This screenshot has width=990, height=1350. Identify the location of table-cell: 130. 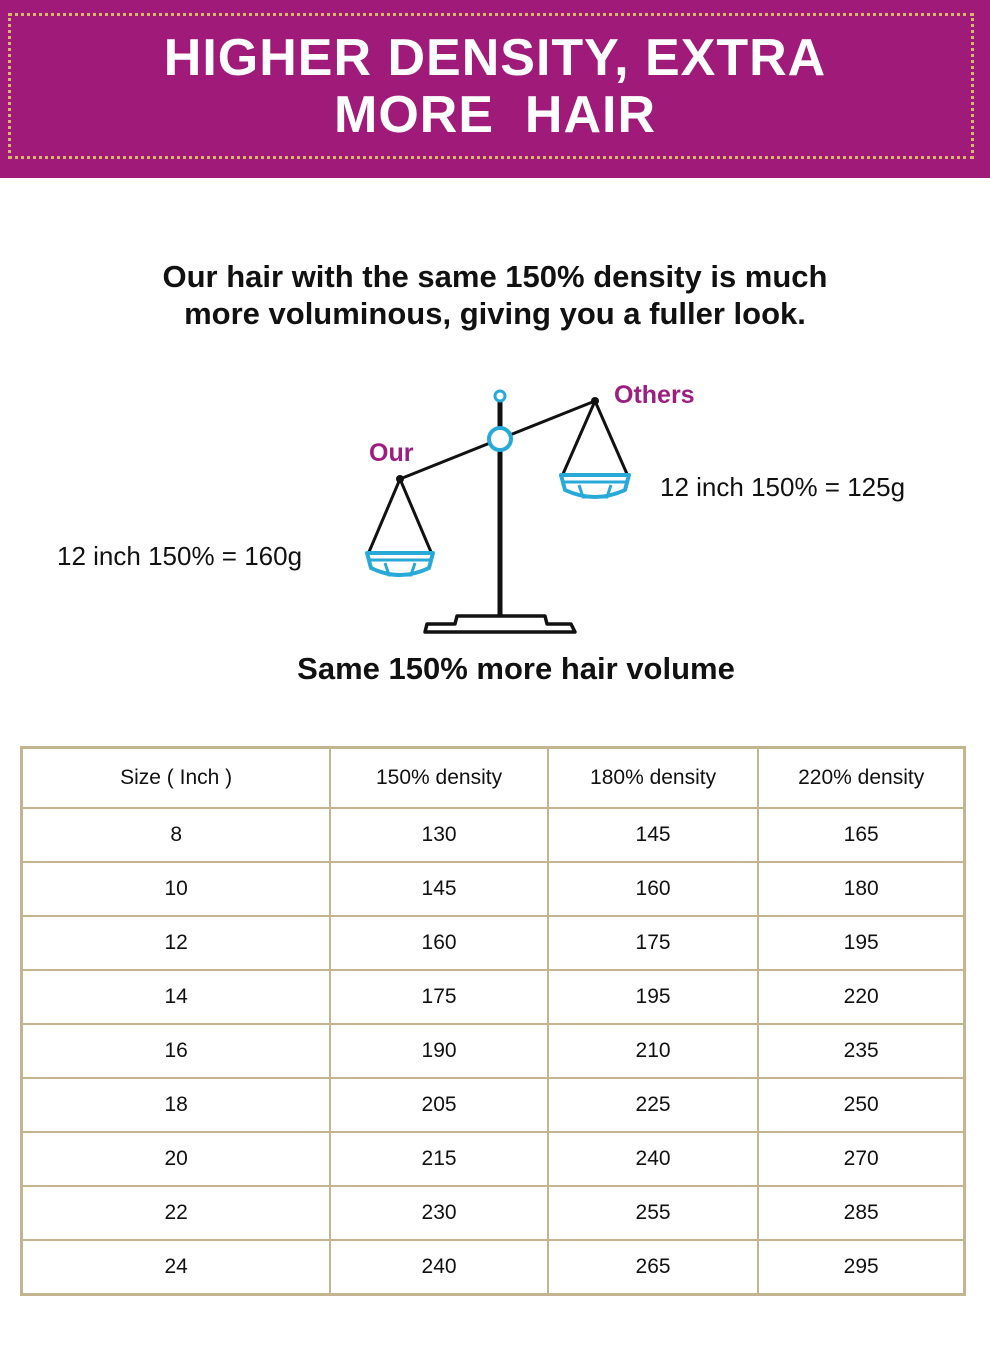
(439, 835).